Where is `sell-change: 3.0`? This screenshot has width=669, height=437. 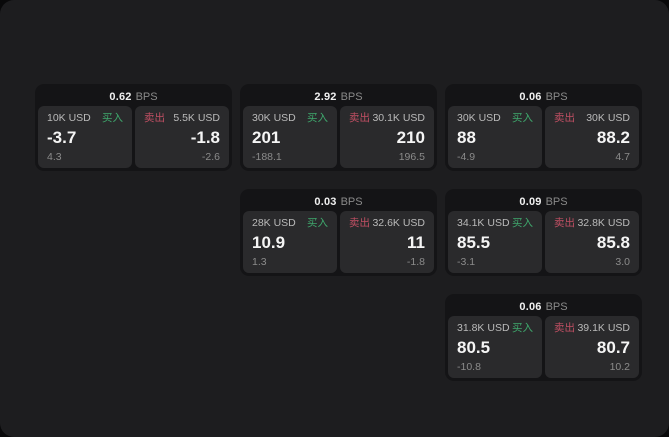
sell-change: 3.0 is located at coordinates (622, 261).